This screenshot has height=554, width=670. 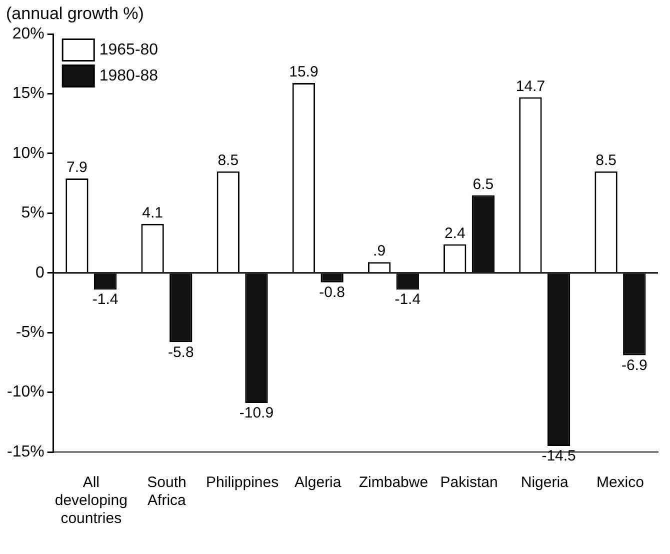 I want to click on legend-label: 1965-80, so click(x=128, y=49).